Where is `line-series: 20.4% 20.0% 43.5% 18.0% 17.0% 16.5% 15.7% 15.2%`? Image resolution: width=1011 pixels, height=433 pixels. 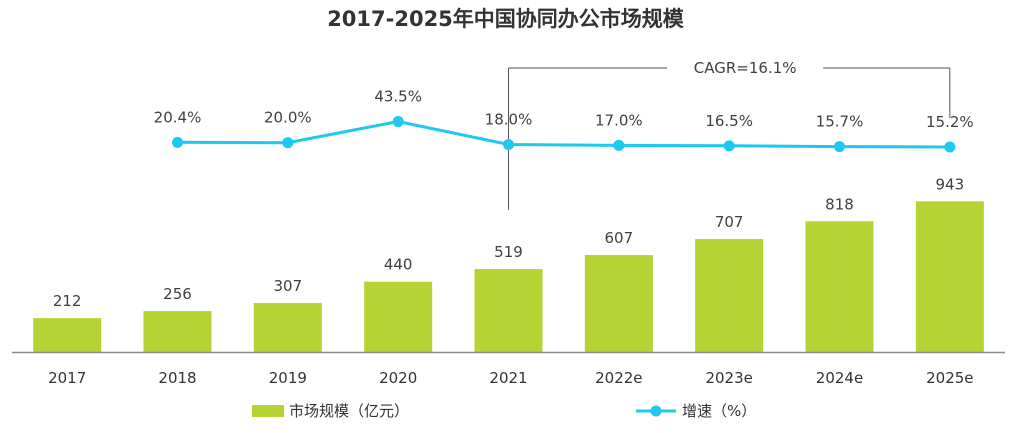 line-series: 20.4% 20.0% 43.5% 18.0% 17.0% 16.5% 15.7% 15.2% is located at coordinates (564, 120).